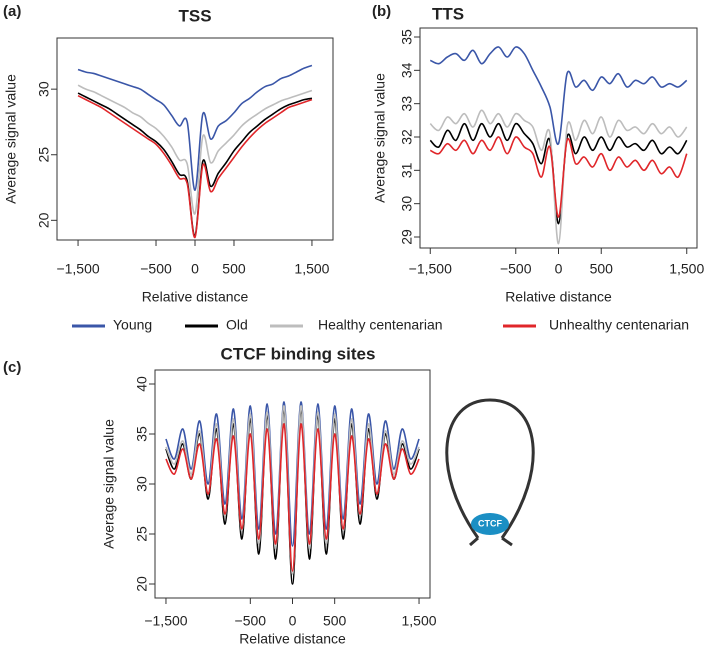 The height and width of the screenshot is (656, 709). Describe the element at coordinates (194, 15) in the screenshot. I see `chart-title: TSS` at that location.